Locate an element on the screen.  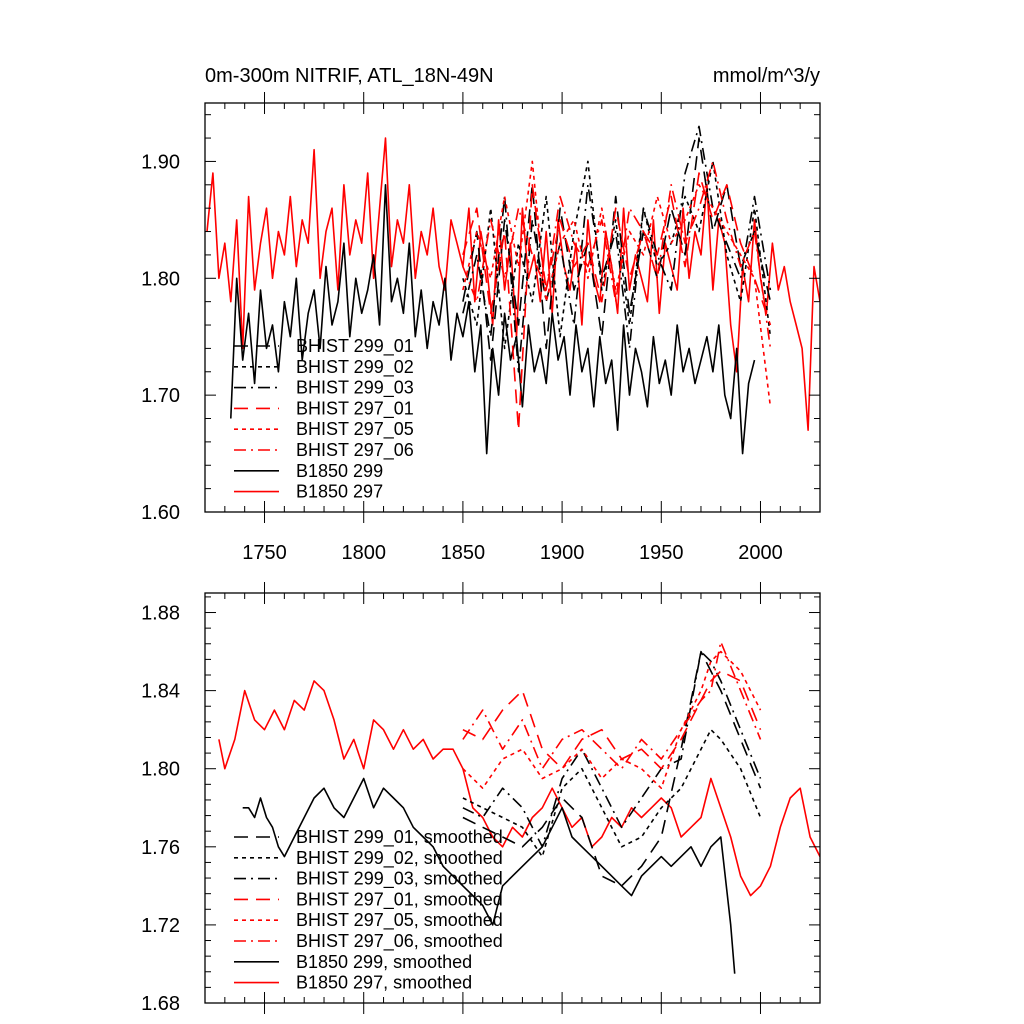
y-tick-label: 1.76 is located at coordinates (160, 848).